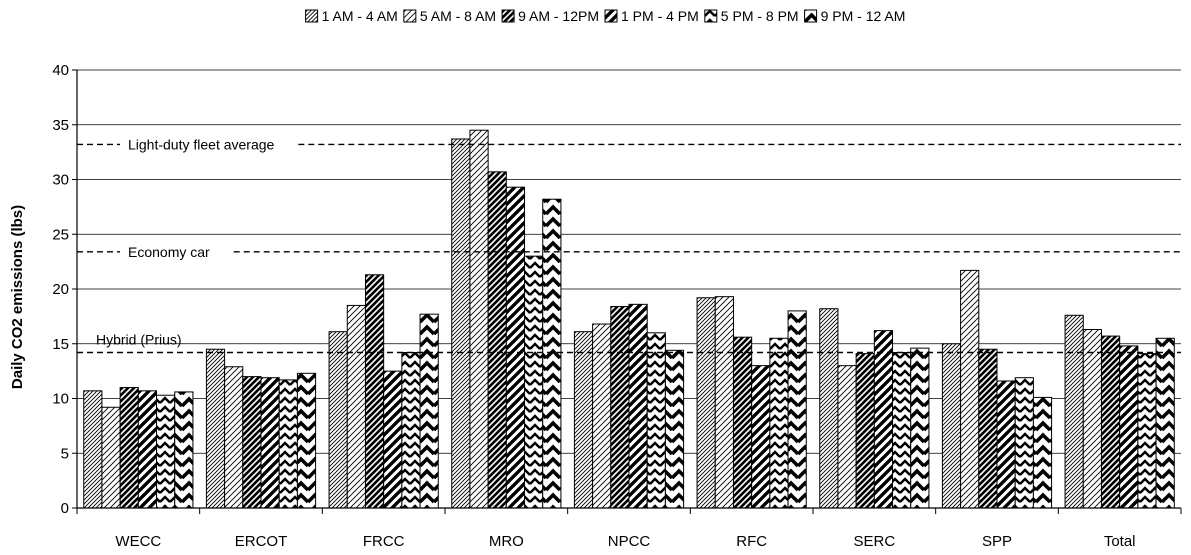 This screenshot has height=555, width=1191. Describe the element at coordinates (1120, 541) in the screenshot. I see `x-category-label: Total` at that location.